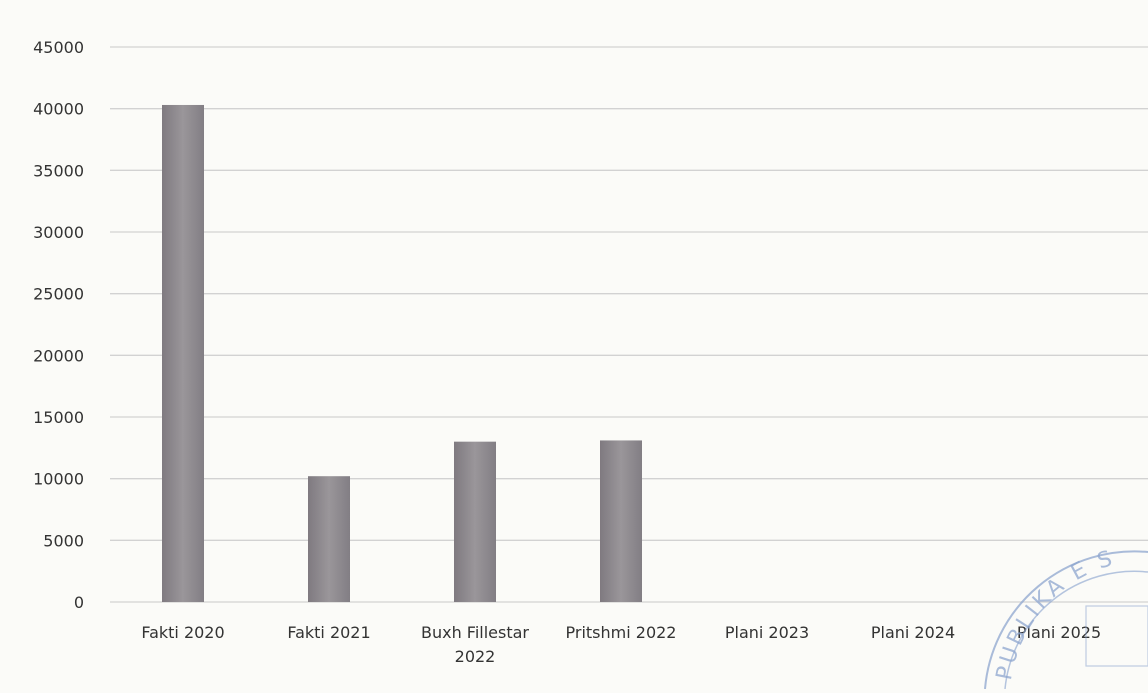 The image size is (1148, 693). Describe the element at coordinates (475, 644) in the screenshot. I see `x-tick-label: Buxh Fillestar 2022` at that location.